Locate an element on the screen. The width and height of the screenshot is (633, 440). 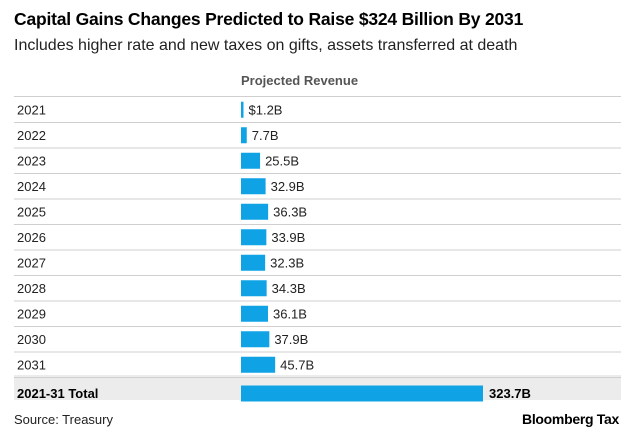
category-label: 2027 is located at coordinates (31, 262).